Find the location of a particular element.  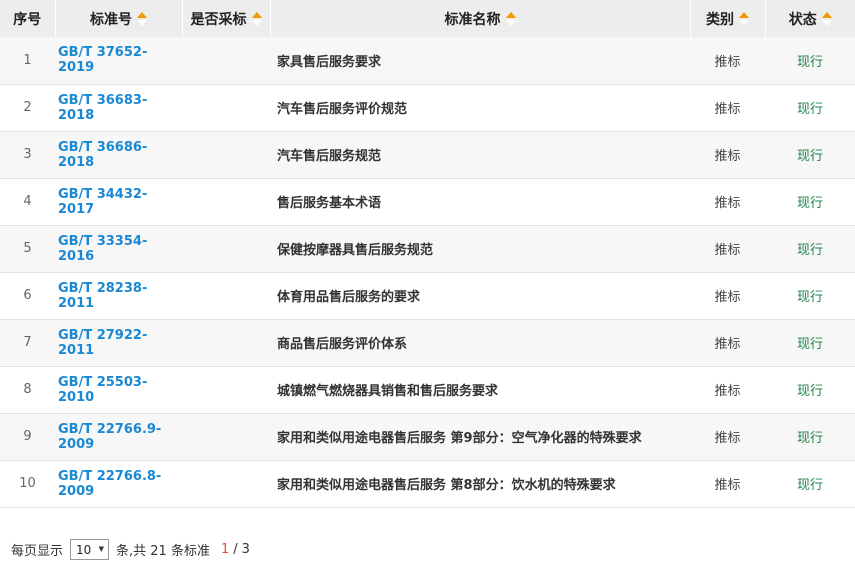

column-label-adopted: 是否采标 is located at coordinates (218, 19).